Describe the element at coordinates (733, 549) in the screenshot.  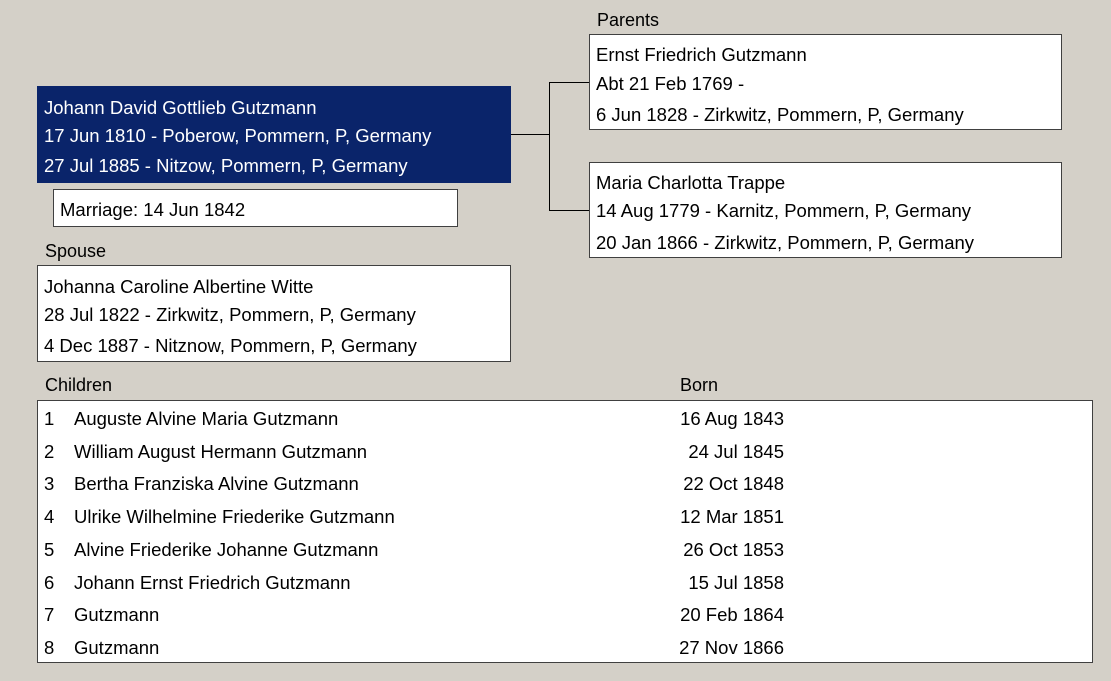
I see `child-born-date: 26 Oct 1853` at that location.